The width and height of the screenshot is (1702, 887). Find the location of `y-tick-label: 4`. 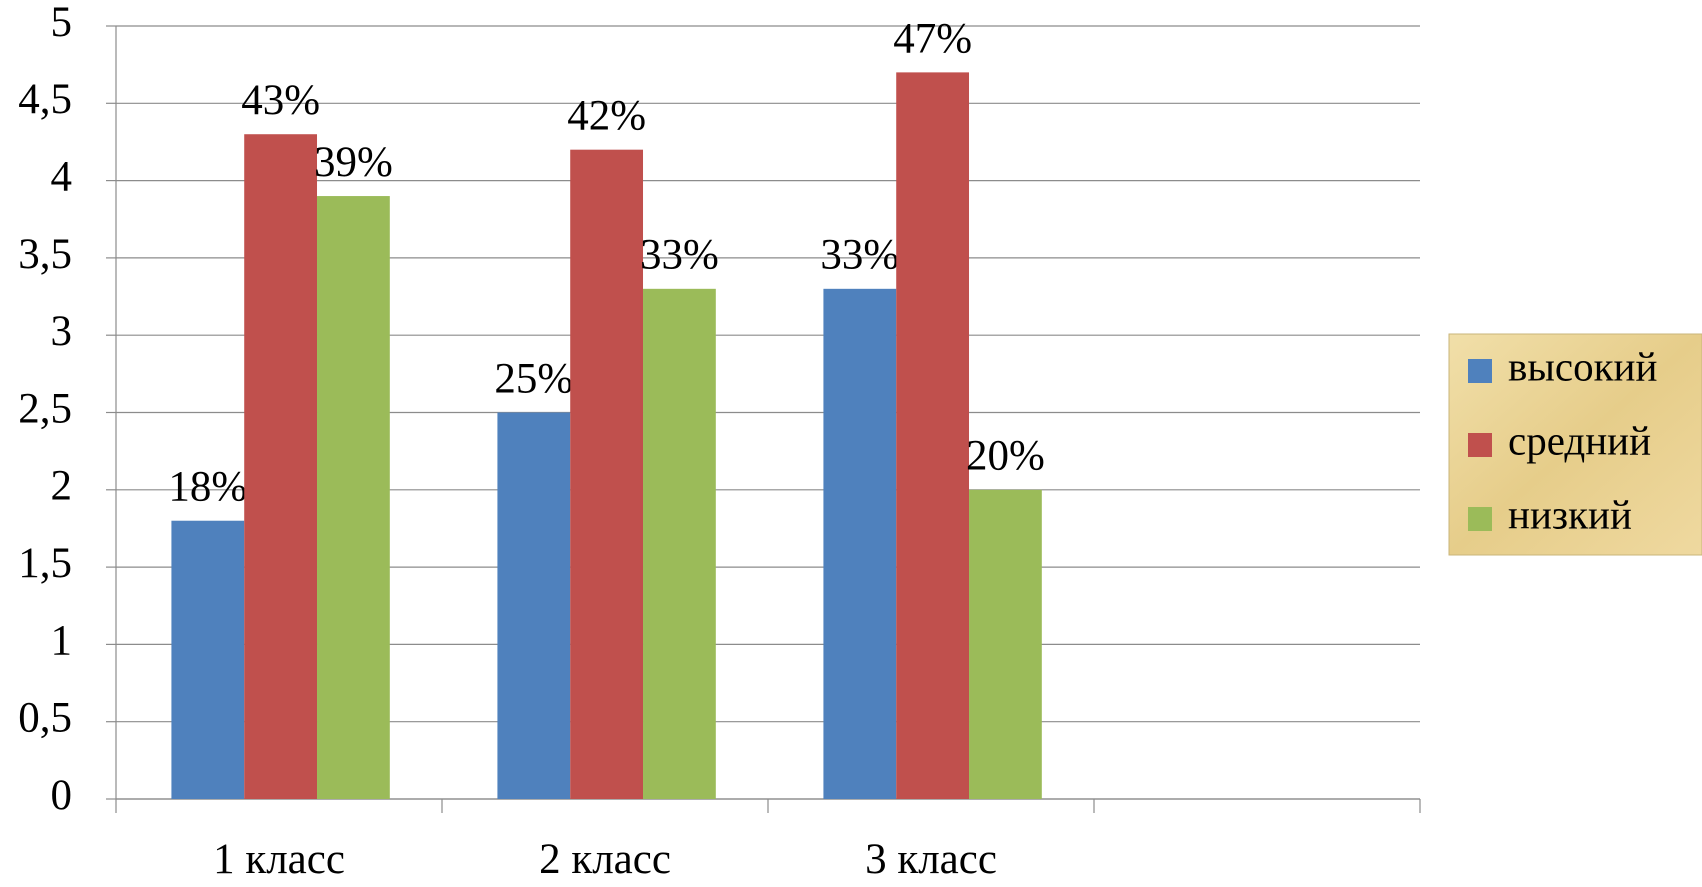

y-tick-label: 4 is located at coordinates (62, 176).